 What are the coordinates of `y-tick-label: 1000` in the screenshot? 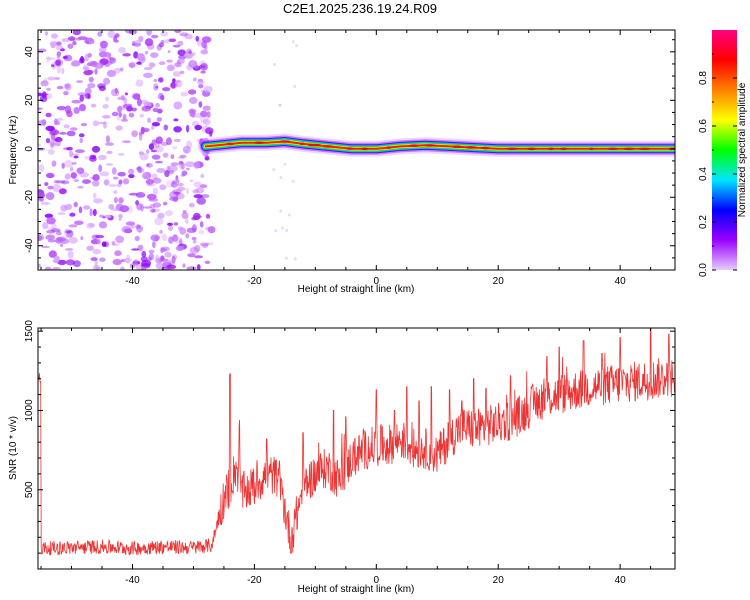 It's located at (29, 410).